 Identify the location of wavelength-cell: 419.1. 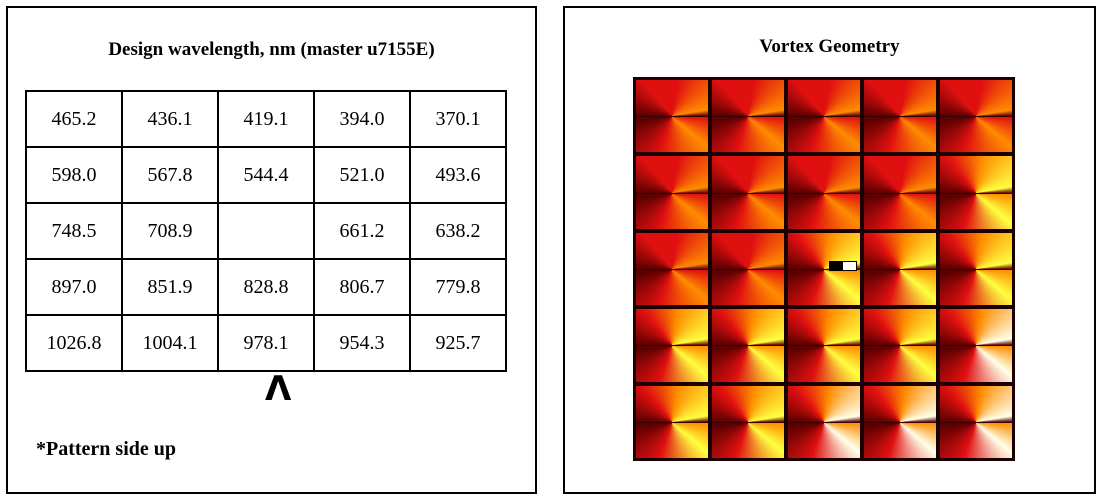
(266, 119).